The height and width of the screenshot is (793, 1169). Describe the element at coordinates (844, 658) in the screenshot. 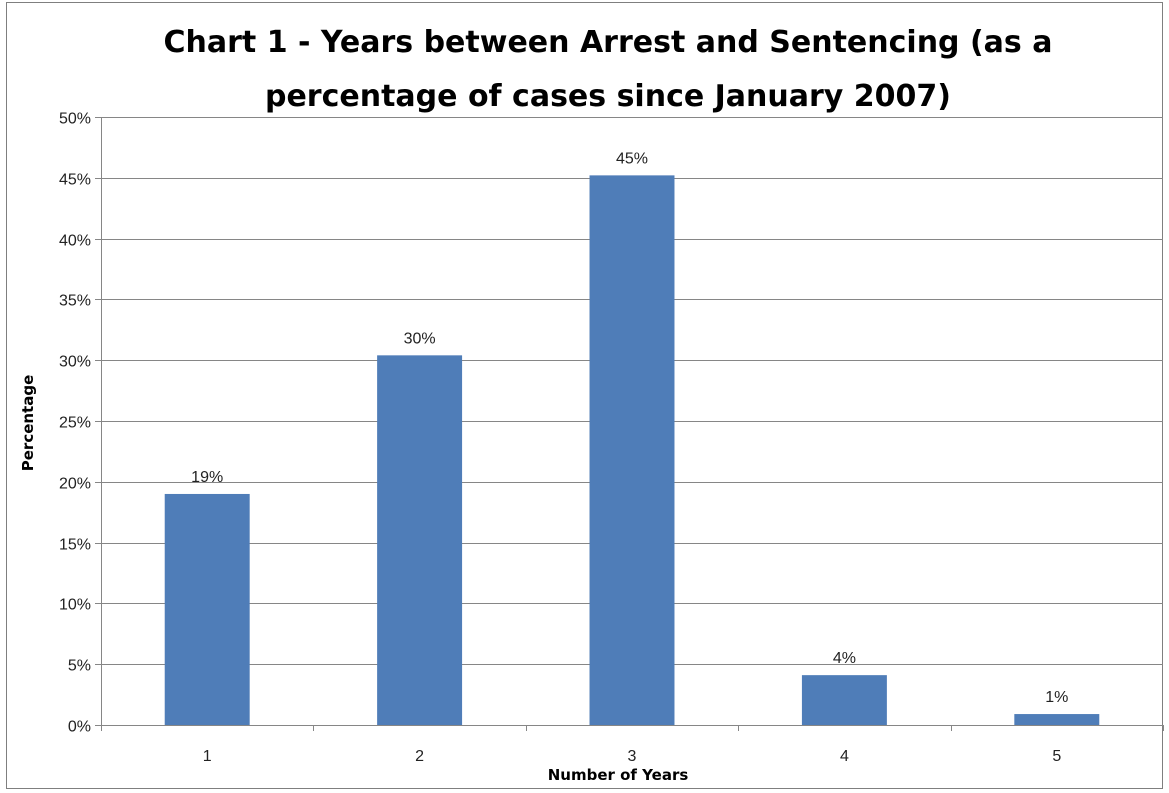

I see `data-label-4: 4%` at that location.